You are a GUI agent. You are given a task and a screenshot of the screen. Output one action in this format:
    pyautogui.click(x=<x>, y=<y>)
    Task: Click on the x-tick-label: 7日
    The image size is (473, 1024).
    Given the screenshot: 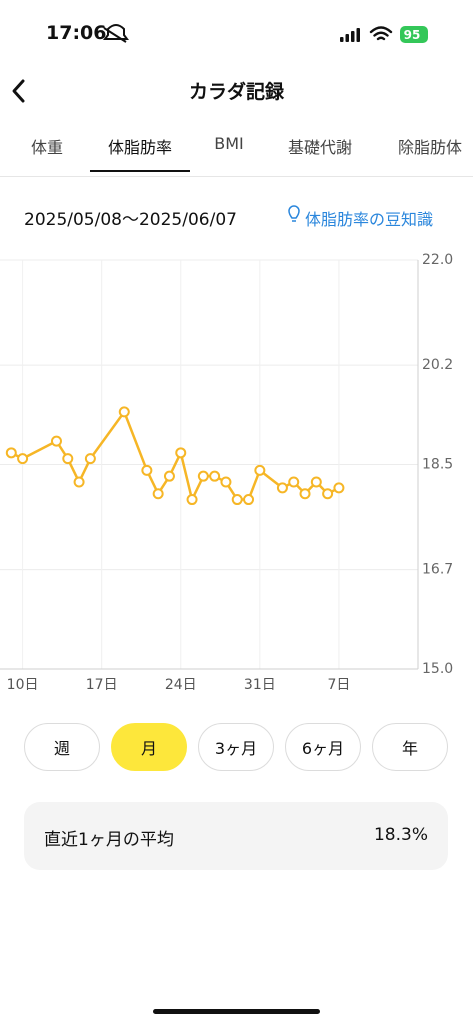 What is the action you would take?
    pyautogui.click(x=338, y=685)
    